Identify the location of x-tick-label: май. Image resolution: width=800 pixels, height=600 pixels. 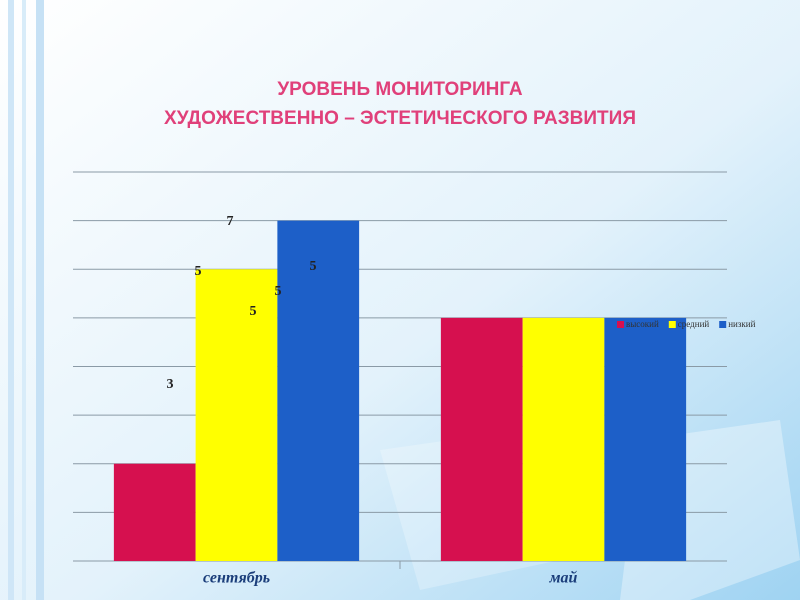
(563, 578).